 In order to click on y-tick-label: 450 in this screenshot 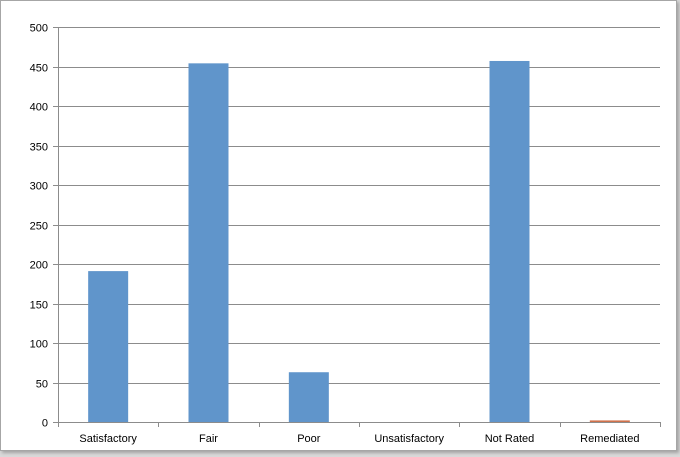, I will do `click(39, 69)`.